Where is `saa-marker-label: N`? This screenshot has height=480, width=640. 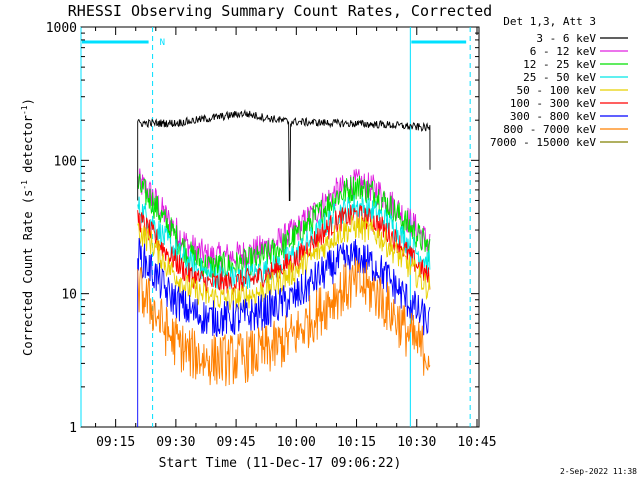 saa-marker-label: N is located at coordinates (162, 43).